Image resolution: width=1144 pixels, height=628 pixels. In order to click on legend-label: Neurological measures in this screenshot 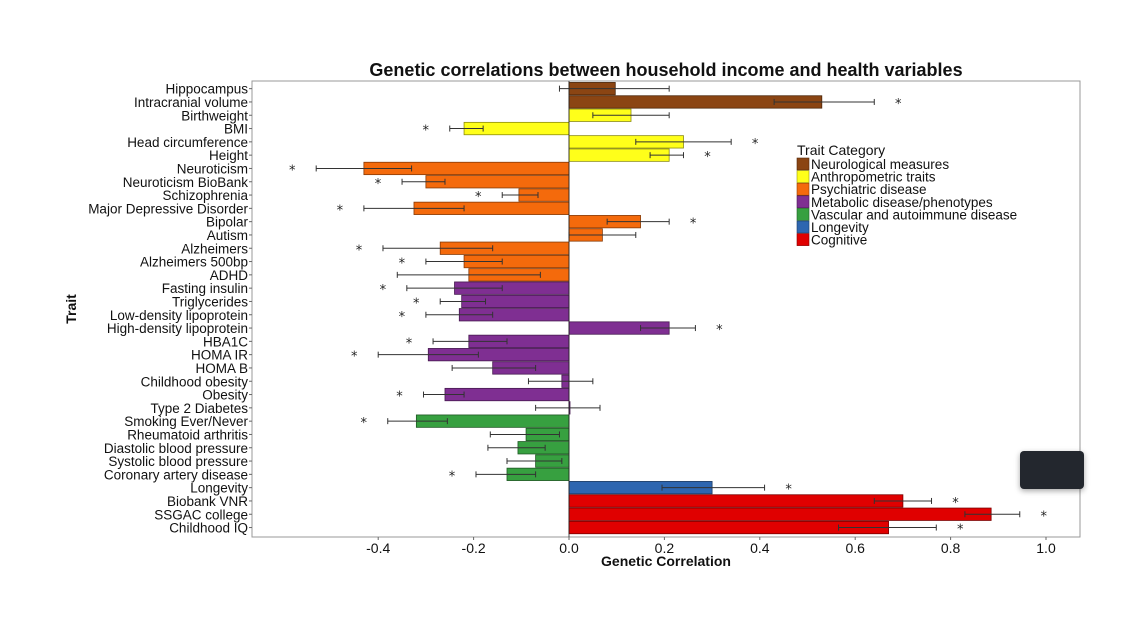, I will do `click(880, 164)`.